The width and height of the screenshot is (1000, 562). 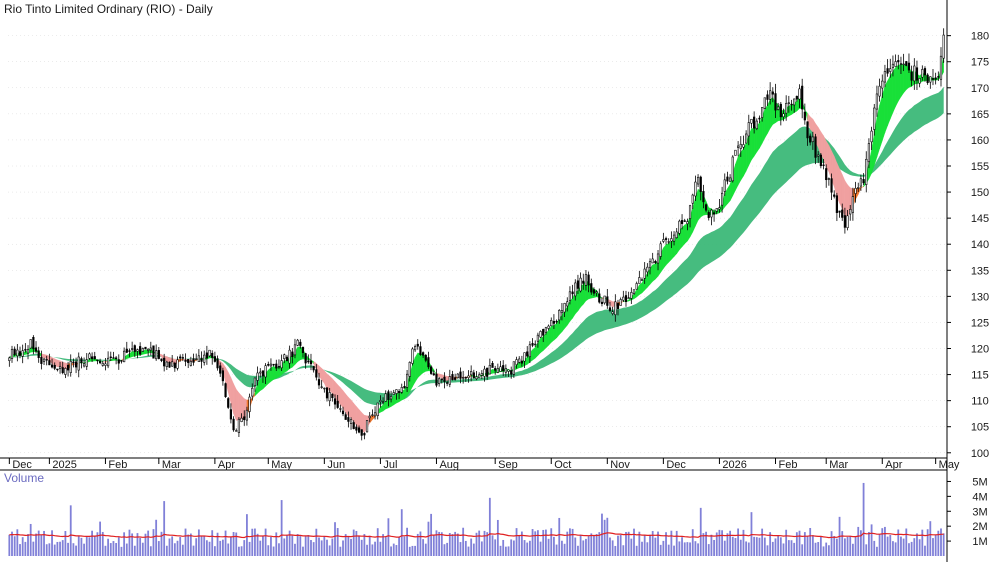 I want to click on month-tick-label: Mar, so click(x=838, y=465).